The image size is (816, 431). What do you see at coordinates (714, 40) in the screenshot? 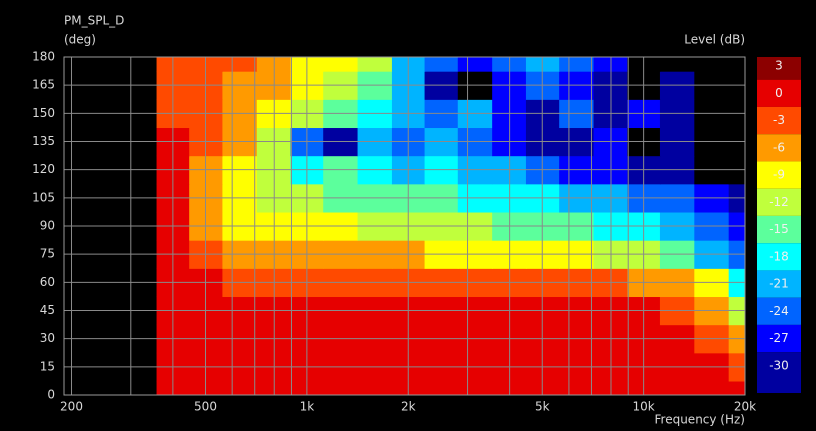
I see `colorbar-label: Level (dB)` at bounding box center [714, 40].